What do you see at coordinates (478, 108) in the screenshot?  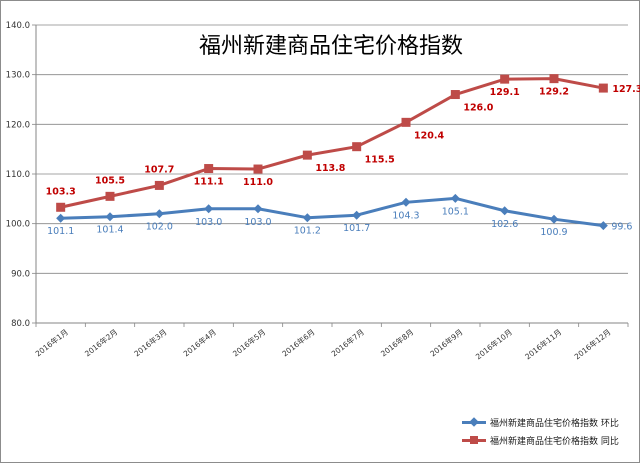 I see `data-label-yoy: 126.0` at bounding box center [478, 108].